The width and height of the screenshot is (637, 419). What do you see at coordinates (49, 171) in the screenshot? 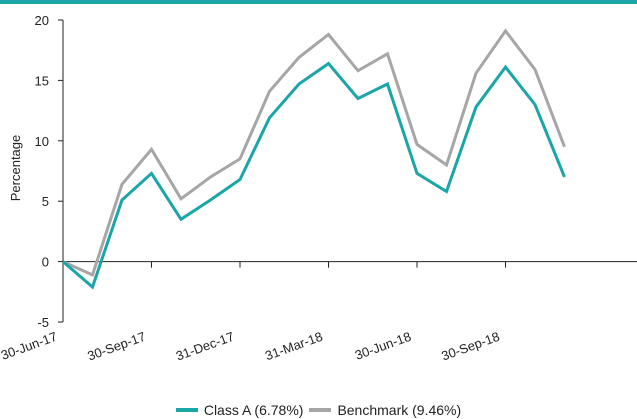
I see `y-axis-ticks: 20 15 10 5 0 -5` at bounding box center [49, 171].